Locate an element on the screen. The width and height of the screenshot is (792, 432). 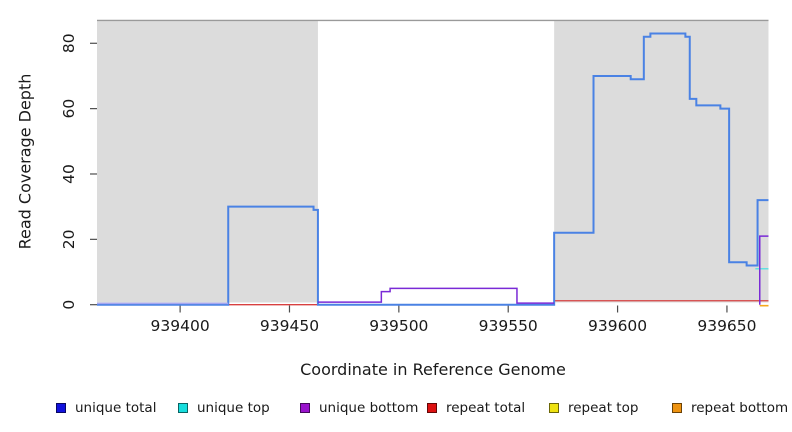
legend-label: unique top is located at coordinates (233, 408).